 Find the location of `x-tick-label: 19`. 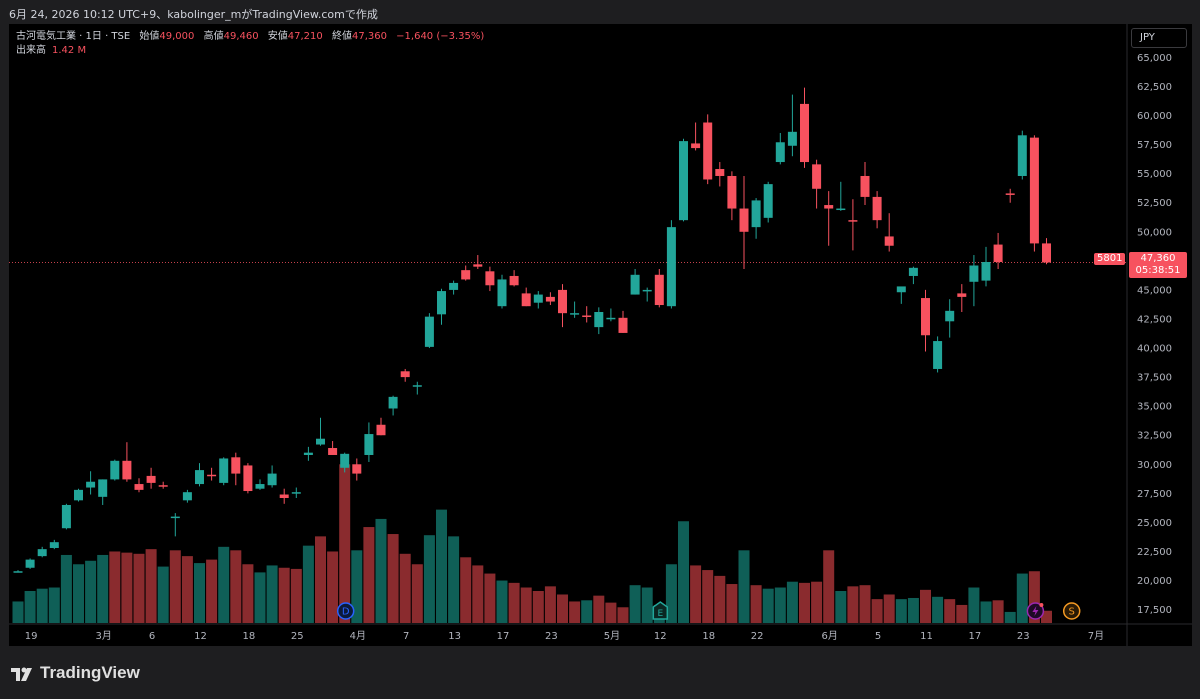

x-tick-label: 19 is located at coordinates (31, 636).